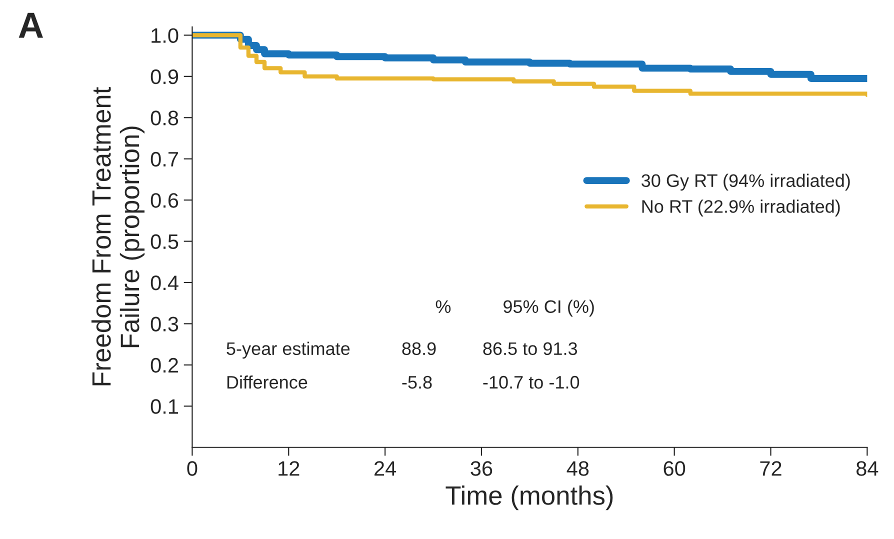  I want to click on y-tick-label: 0.9, so click(164, 76).